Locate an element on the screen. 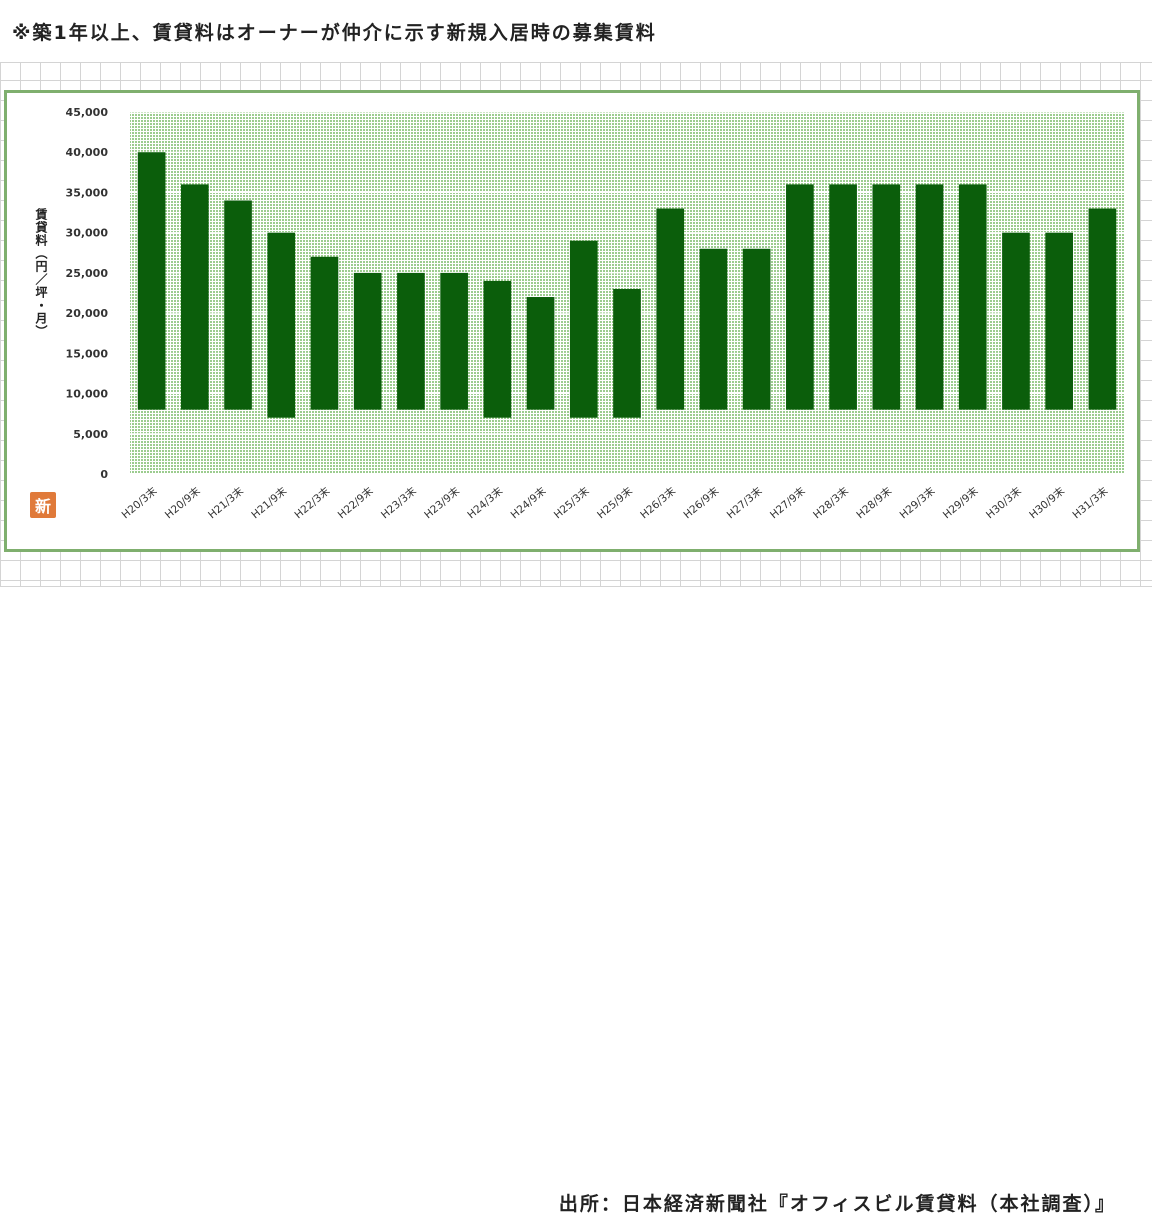 This screenshot has height=1216, width=1152. header-band: ※築1年以上、賃貸料はオーナーが仲介に示す新規入居時の募集賃料 is located at coordinates (576, 31).